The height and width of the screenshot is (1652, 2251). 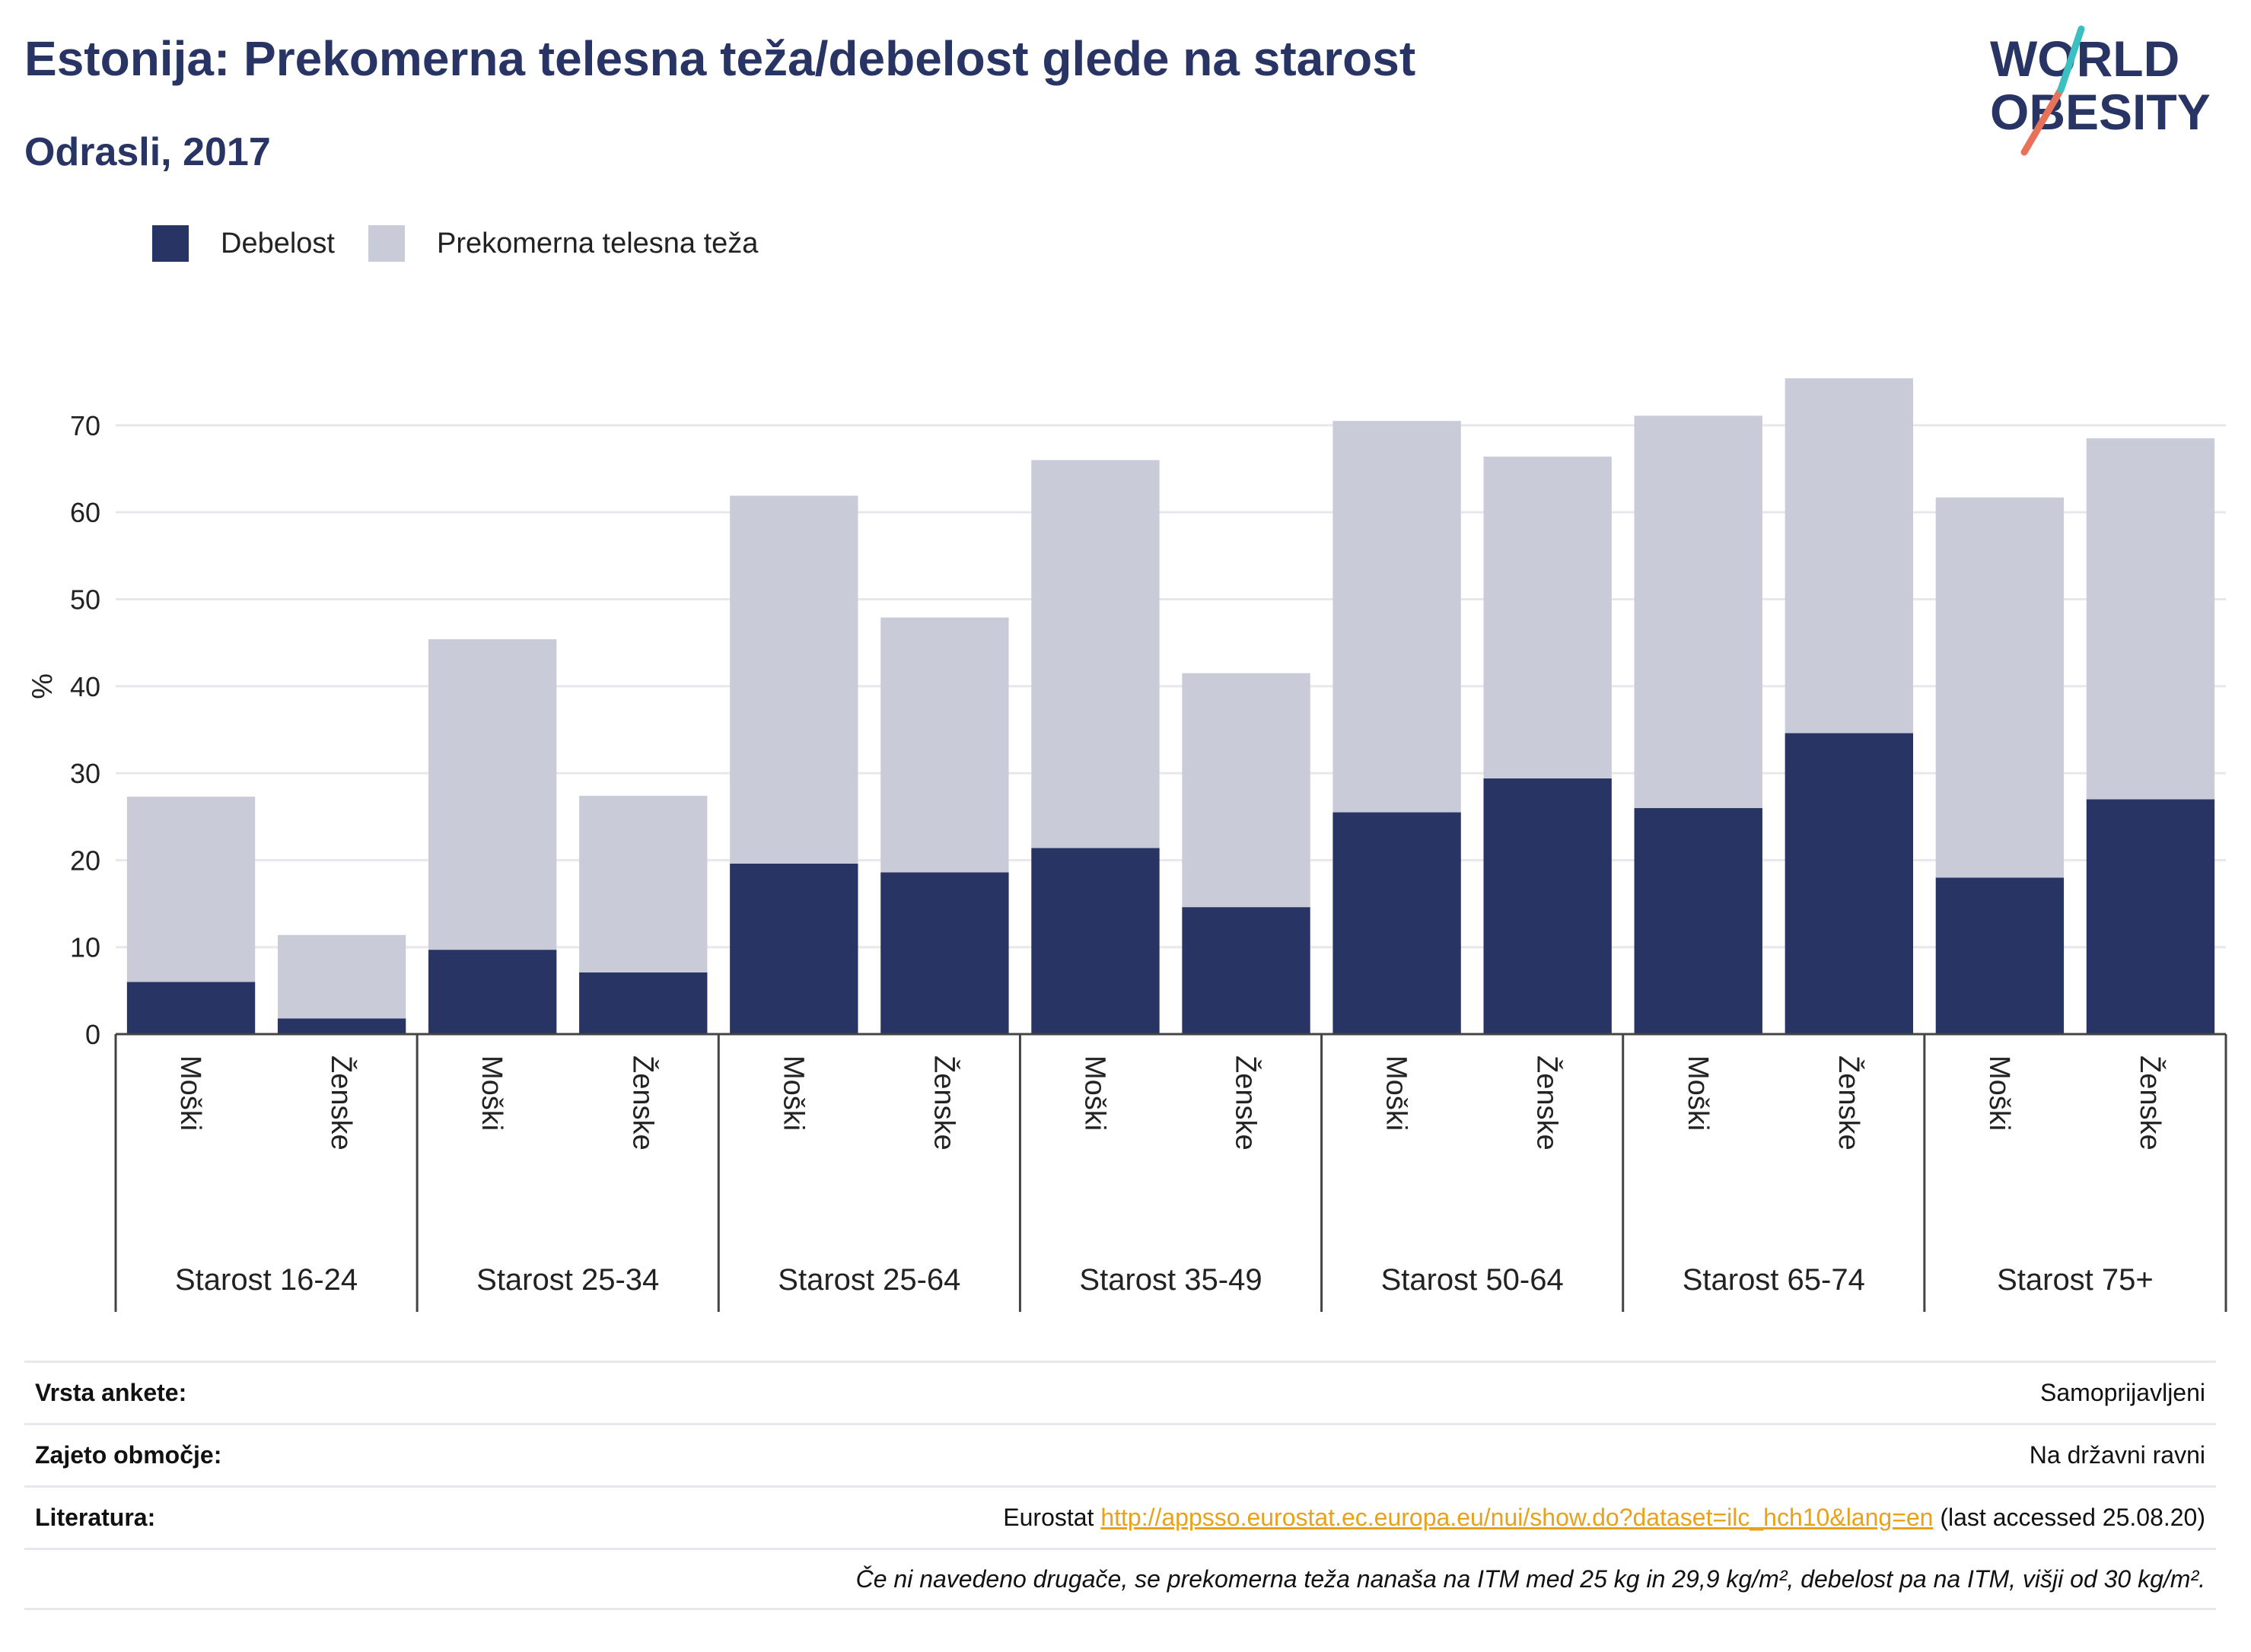 I want to click on group-label: Starost 75+, so click(x=2075, y=1280).